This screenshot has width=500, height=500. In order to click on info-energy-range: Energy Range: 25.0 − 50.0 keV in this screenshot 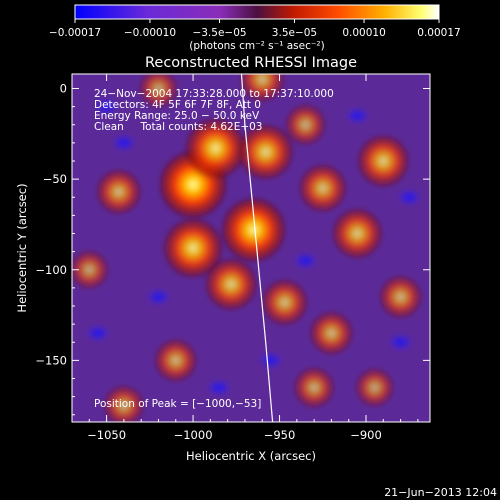, I will do `click(177, 116)`.